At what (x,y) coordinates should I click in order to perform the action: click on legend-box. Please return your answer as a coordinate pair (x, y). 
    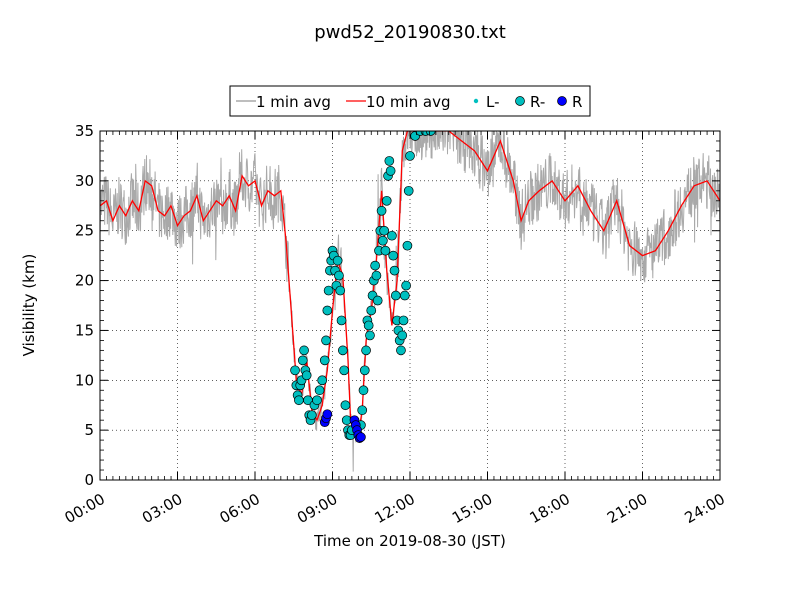
    Looking at the image, I should click on (410, 101).